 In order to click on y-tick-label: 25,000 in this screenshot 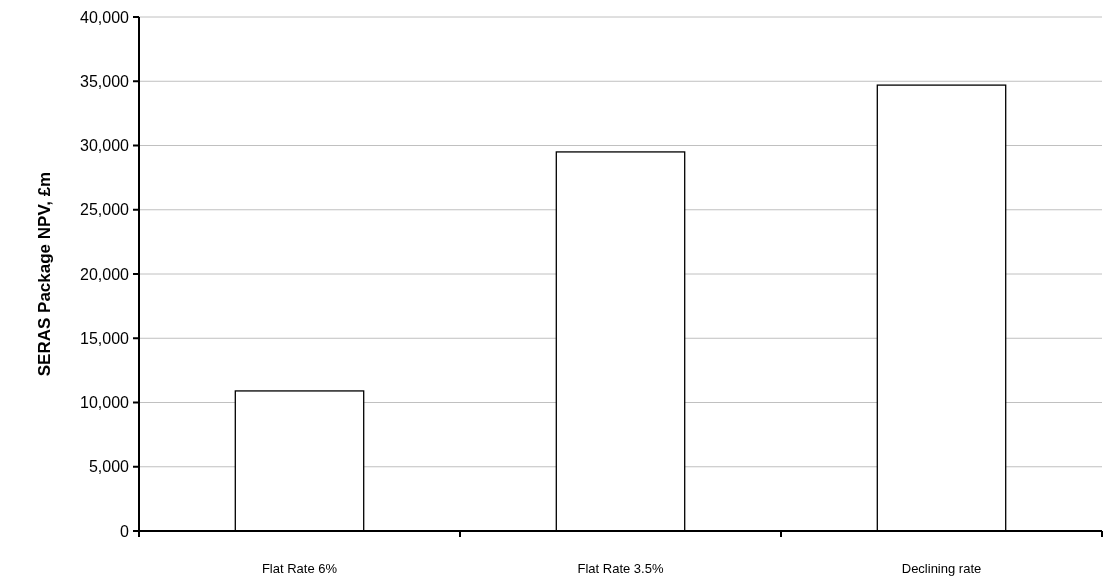, I will do `click(105, 210)`.